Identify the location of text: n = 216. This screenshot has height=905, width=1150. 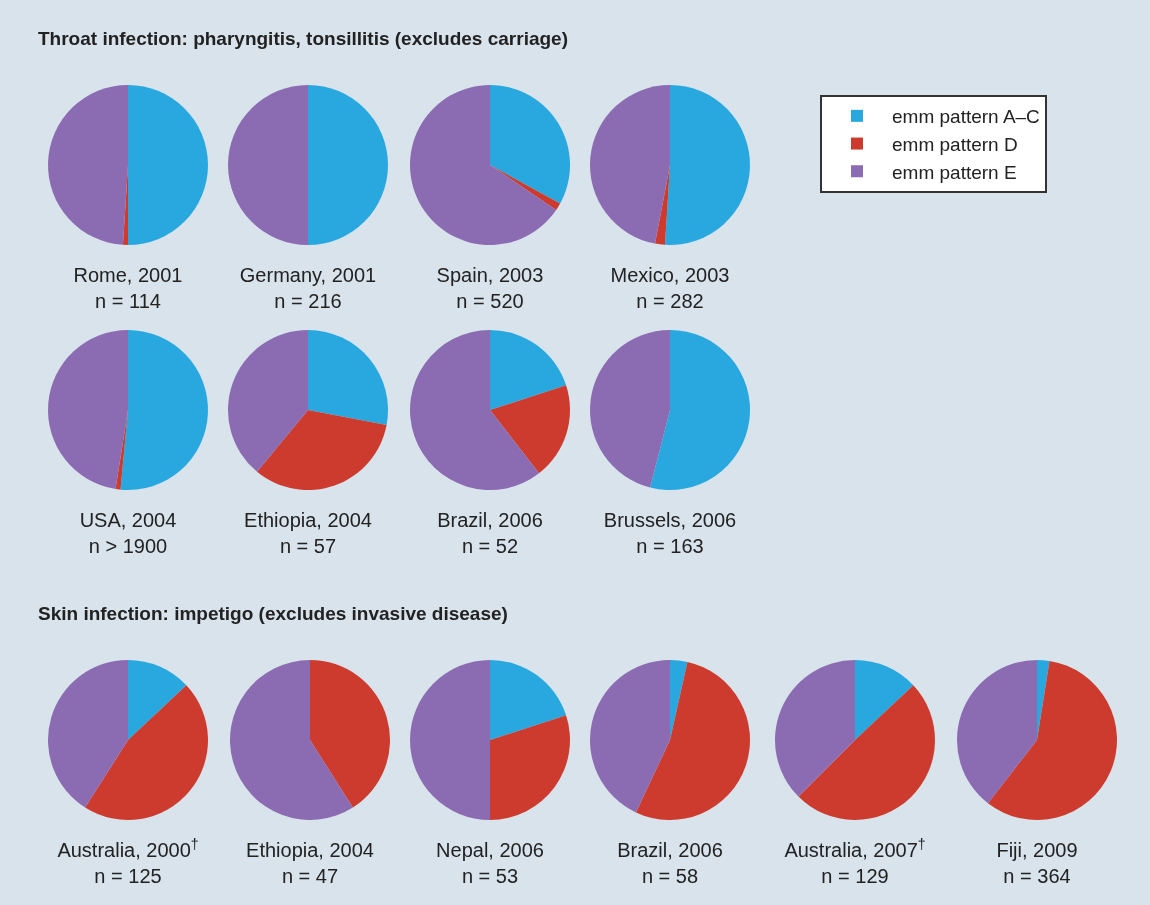
(308, 301).